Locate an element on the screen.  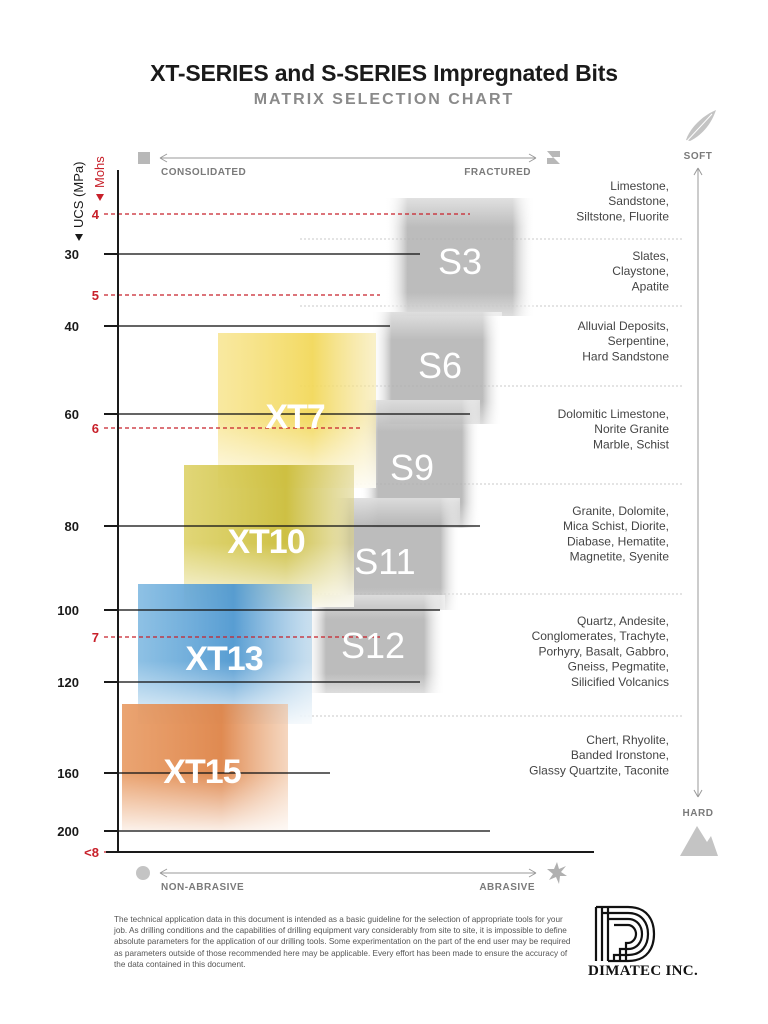
soft-label: SOFT is located at coordinates (698, 156).